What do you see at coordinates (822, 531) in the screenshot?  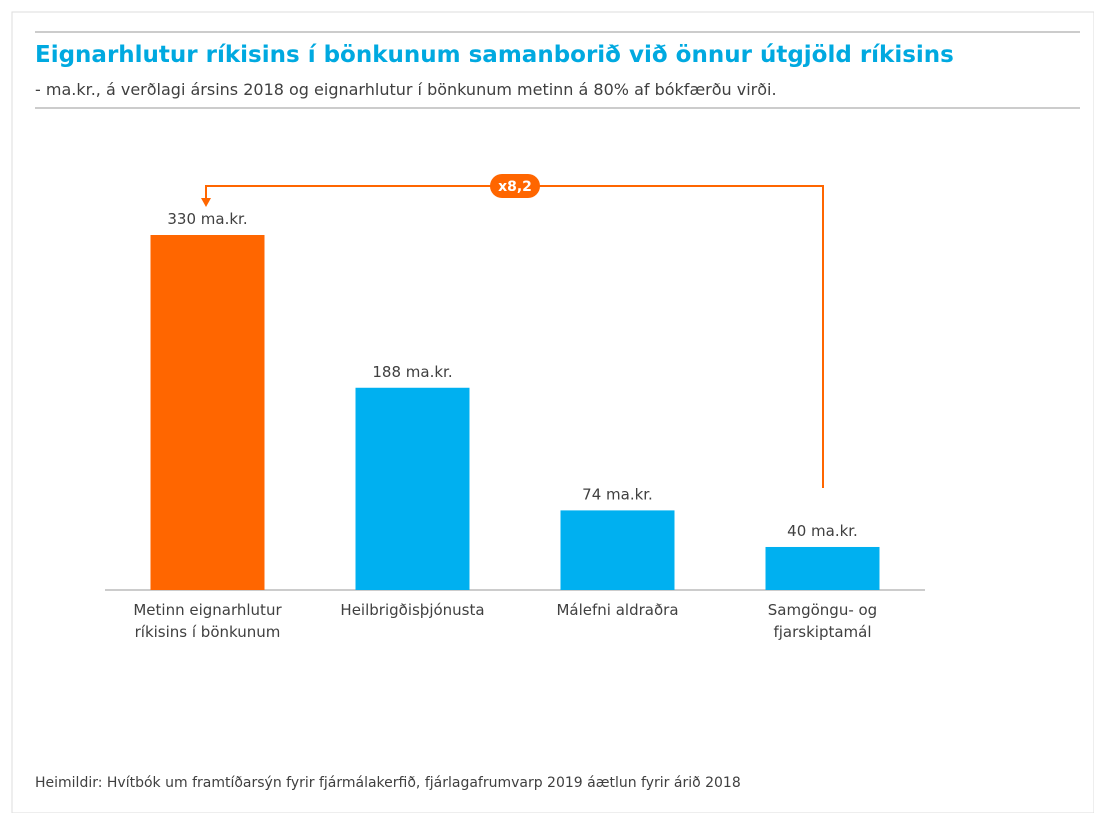 I see `value-label: 40 ma.kr.` at bounding box center [822, 531].